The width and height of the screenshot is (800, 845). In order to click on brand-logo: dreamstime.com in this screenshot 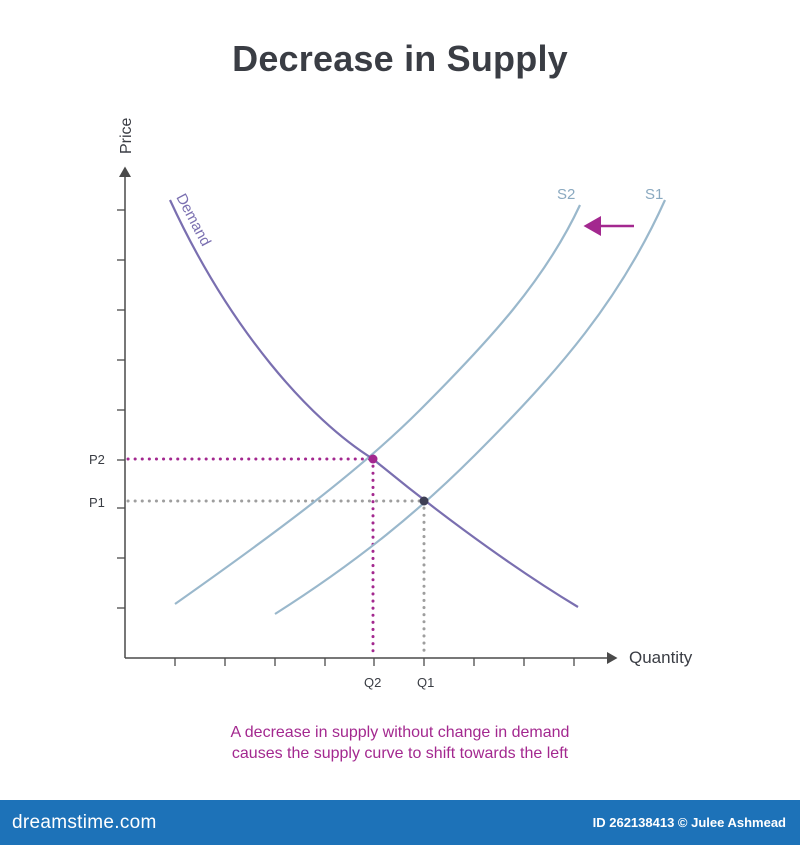, I will do `click(84, 822)`.